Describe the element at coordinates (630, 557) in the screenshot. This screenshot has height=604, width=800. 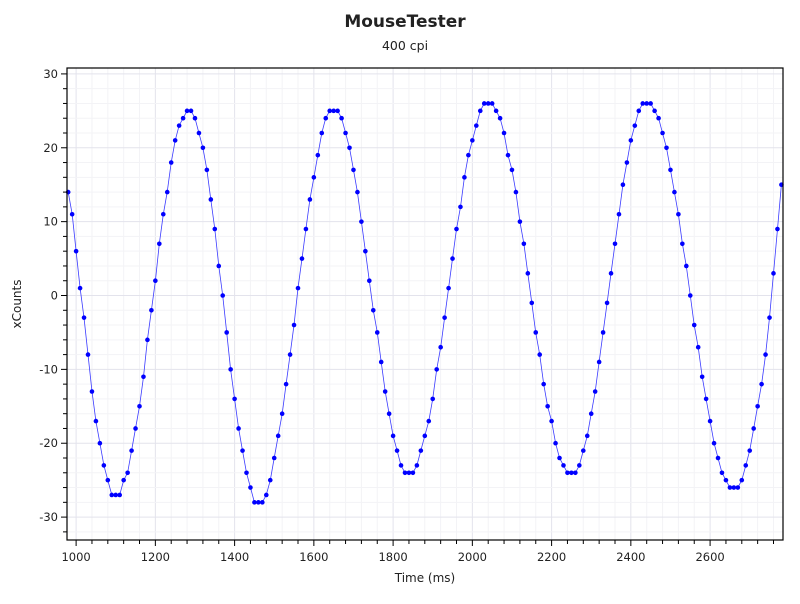
I see `x-tick-label: 2400` at that location.